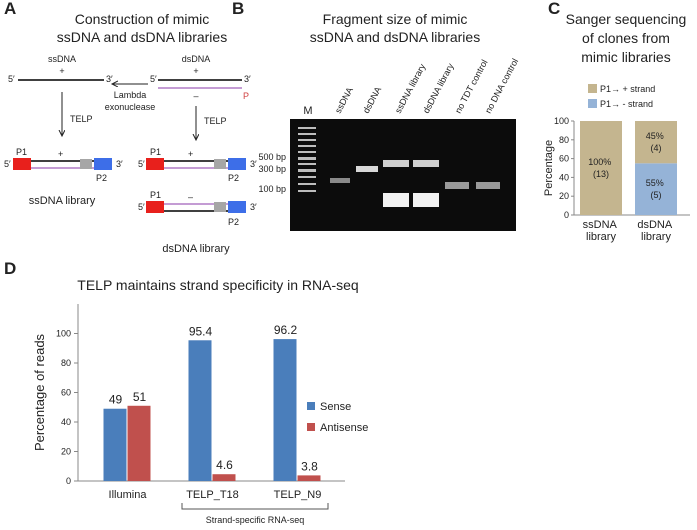 The image size is (697, 530). What do you see at coordinates (307, 111) in the screenshot?
I see `lane-label: M` at bounding box center [307, 111].